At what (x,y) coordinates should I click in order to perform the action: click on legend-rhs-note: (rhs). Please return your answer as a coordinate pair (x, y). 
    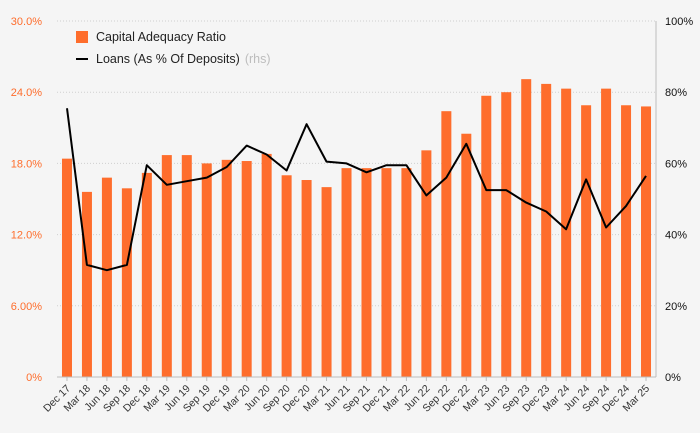
    Looking at the image, I should click on (257, 59).